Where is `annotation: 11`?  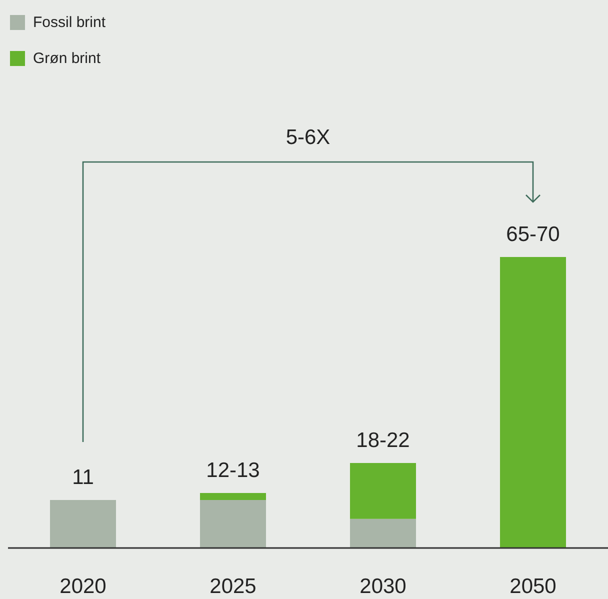
annotation: 11 is located at coordinates (83, 477).